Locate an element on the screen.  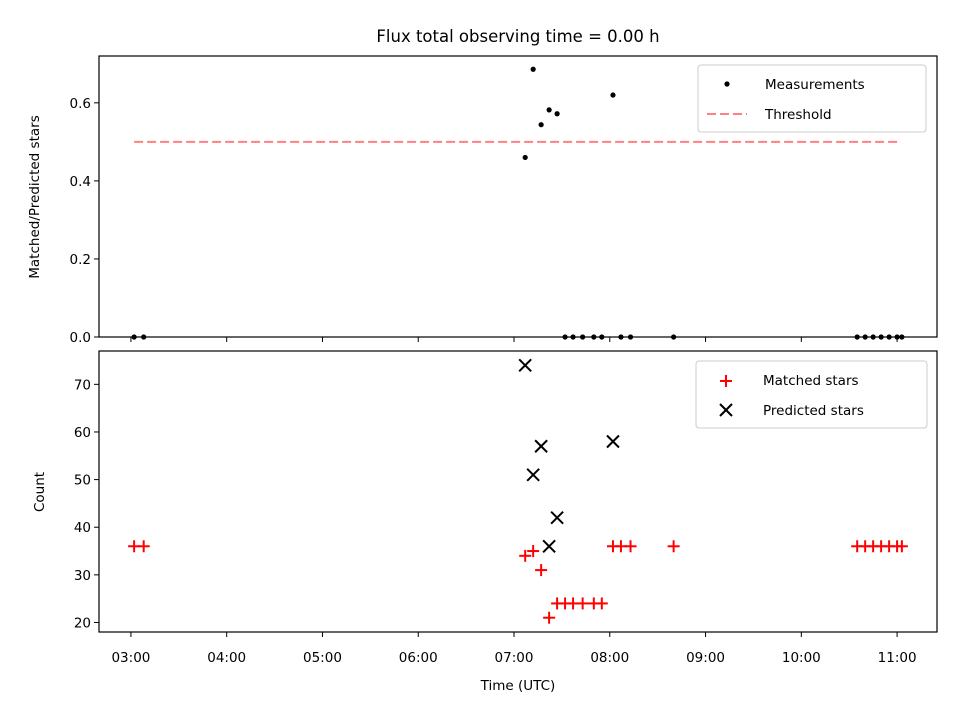
count-panel-y-axis-label: Count is located at coordinates (40, 492).